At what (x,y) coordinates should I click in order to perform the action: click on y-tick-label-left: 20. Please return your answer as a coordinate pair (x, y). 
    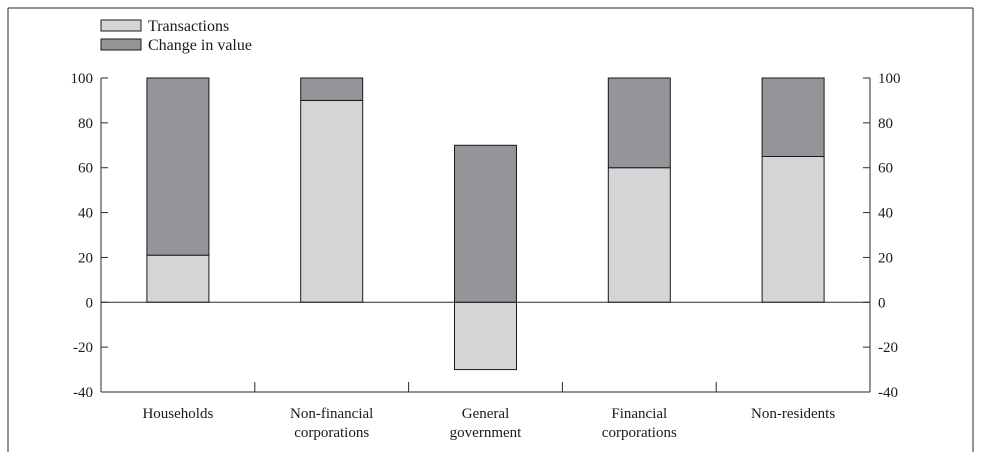
    Looking at the image, I should click on (85, 258).